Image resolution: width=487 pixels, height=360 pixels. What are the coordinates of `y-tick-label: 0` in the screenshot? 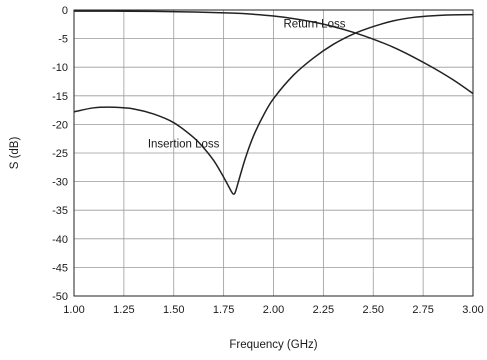 It's located at (65, 11).